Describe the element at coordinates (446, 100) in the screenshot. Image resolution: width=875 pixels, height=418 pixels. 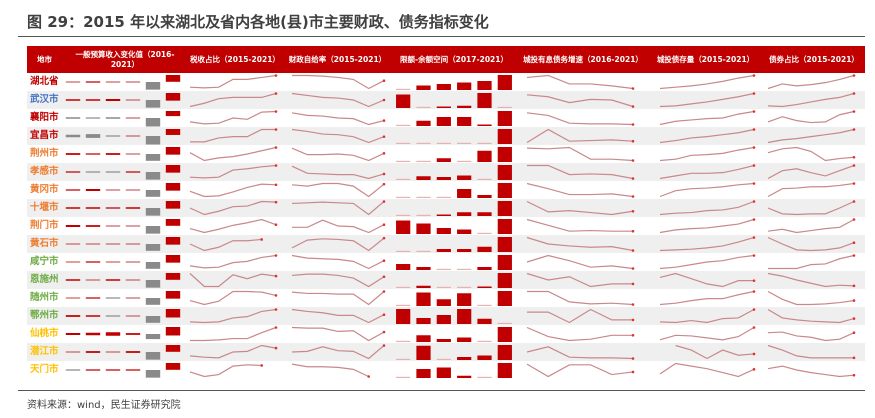
I see `table-row: 武汉市` at that location.